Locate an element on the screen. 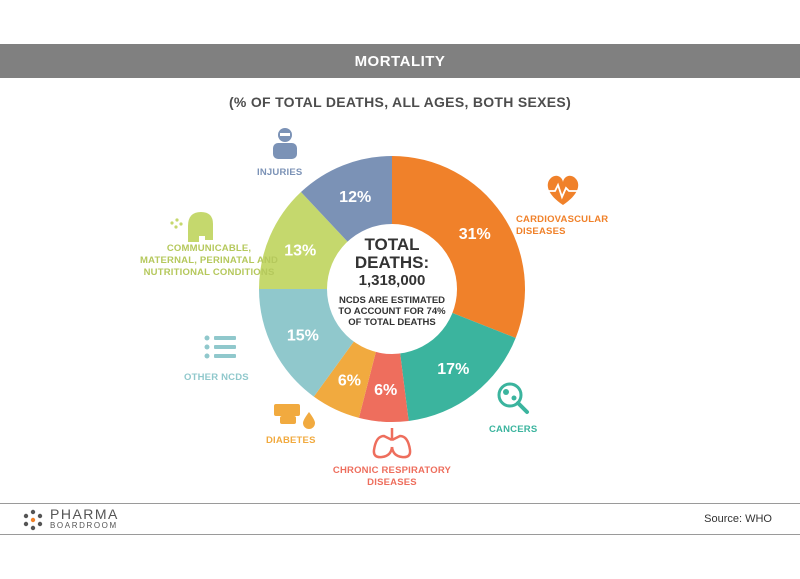 Image resolution: width=800 pixels, height=579 pixels. lungs-icon is located at coordinates (392, 443).